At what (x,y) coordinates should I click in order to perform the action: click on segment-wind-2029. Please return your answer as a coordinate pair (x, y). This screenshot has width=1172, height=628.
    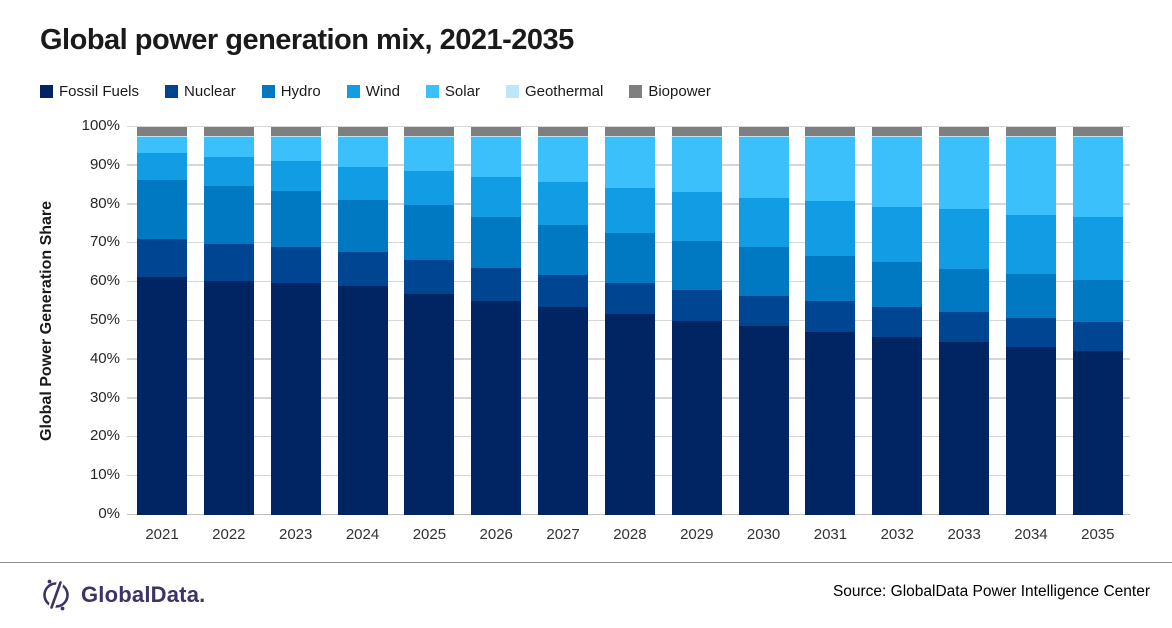
    Looking at the image, I should click on (696, 217).